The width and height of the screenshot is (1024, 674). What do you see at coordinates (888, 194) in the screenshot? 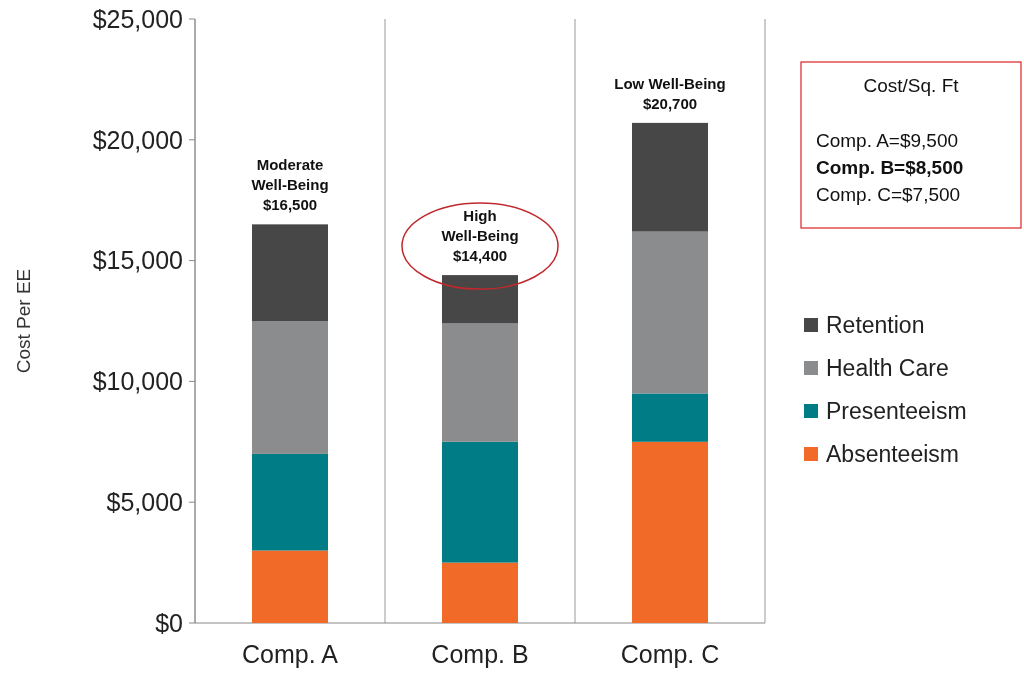
I see `text: Comp. C=$7,500` at bounding box center [888, 194].